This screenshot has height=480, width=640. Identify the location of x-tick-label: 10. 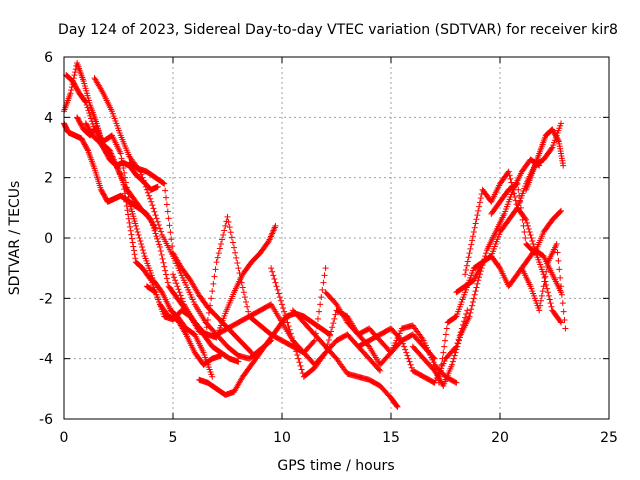
(282, 438).